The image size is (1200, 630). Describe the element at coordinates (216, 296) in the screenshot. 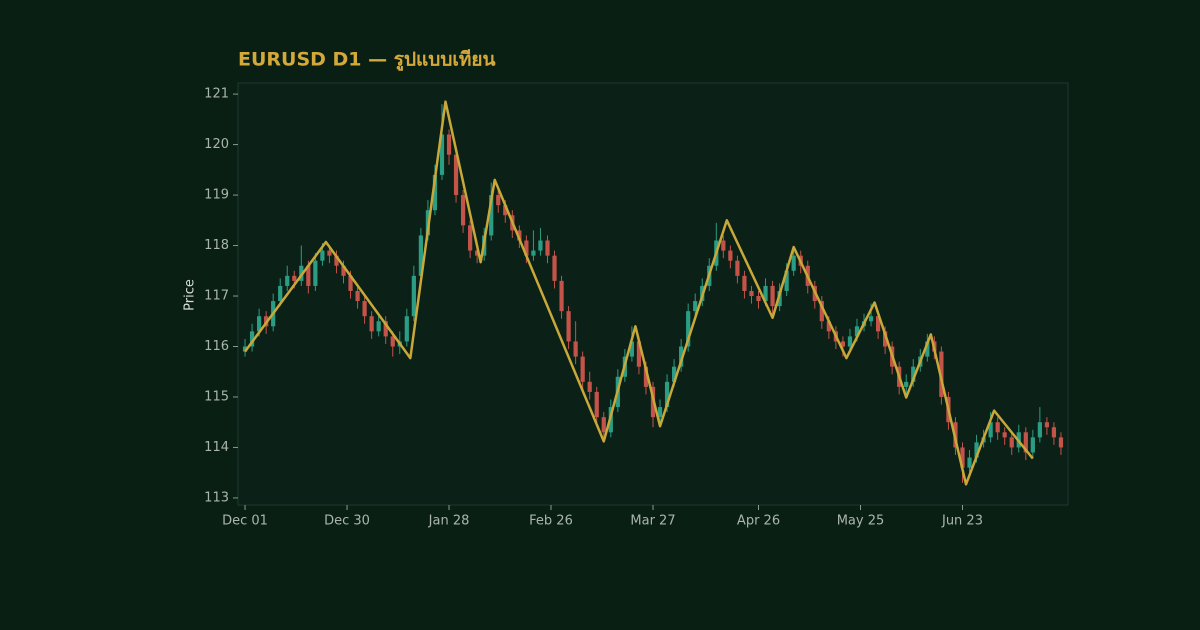

I see `y-tick-label: 117` at that location.